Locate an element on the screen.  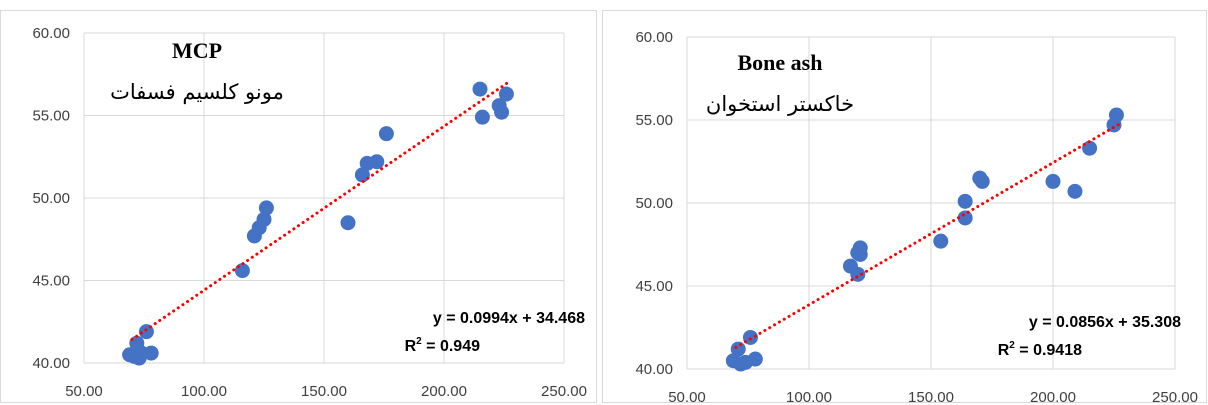
trendline-equation: y = 0.0856x + 35.308 is located at coordinates (1105, 322).